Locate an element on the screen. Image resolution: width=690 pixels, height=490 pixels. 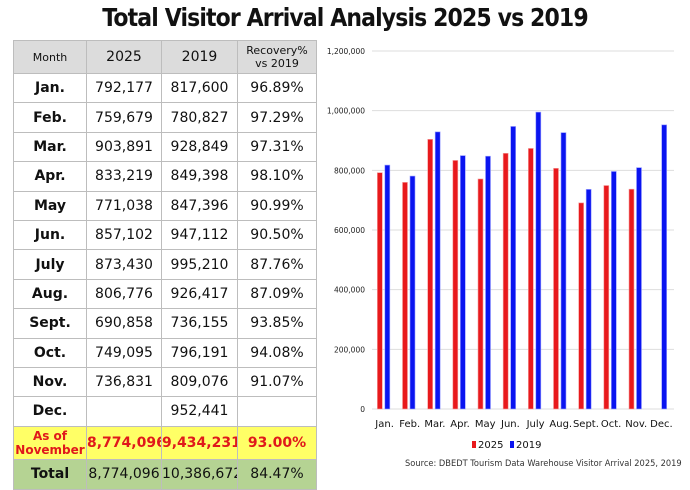
recovery-cell: 91.07% is located at coordinates (277, 382).